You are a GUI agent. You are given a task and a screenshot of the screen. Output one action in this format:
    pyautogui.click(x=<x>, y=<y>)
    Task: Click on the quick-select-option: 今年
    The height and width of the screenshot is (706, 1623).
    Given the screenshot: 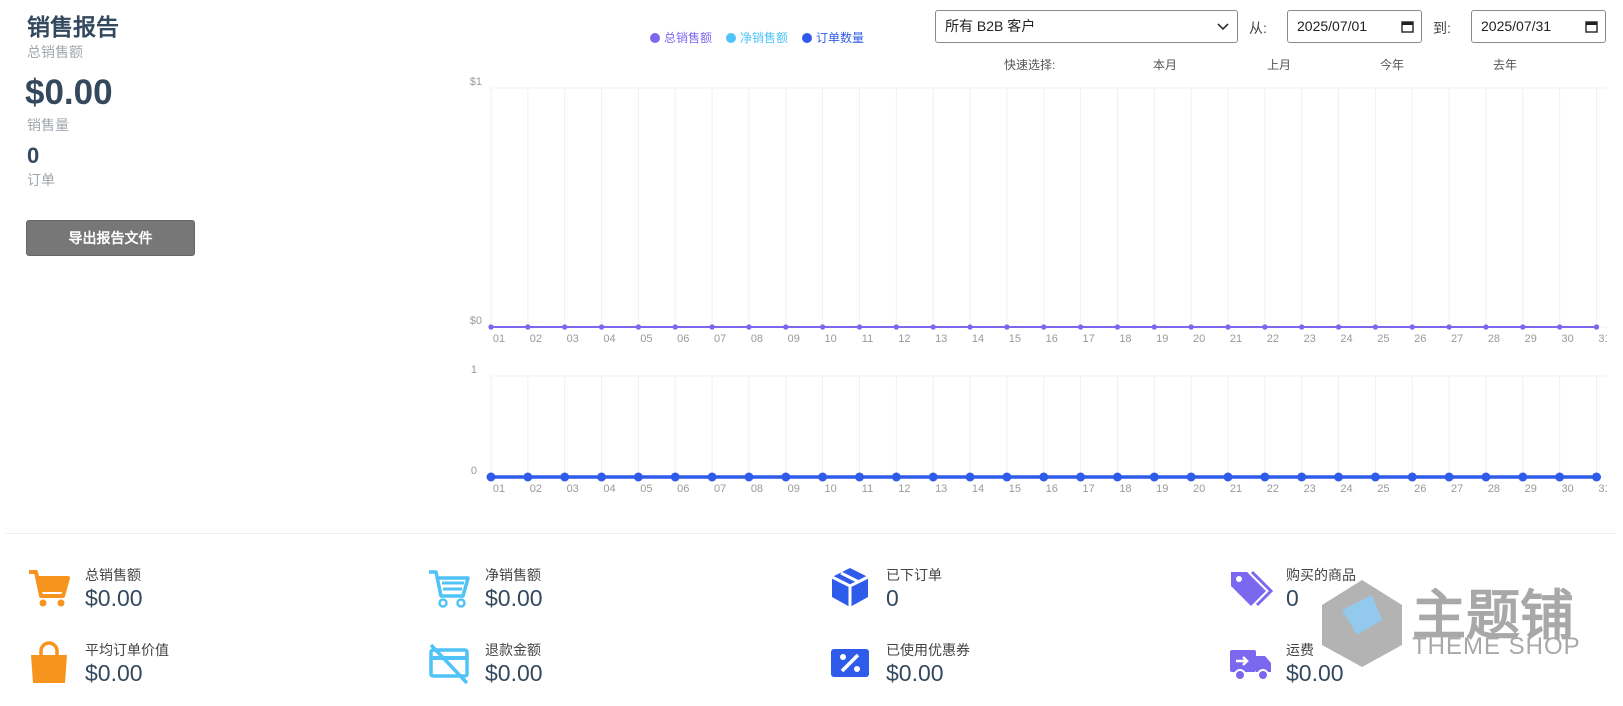 What is the action you would take?
    pyautogui.click(x=1392, y=65)
    